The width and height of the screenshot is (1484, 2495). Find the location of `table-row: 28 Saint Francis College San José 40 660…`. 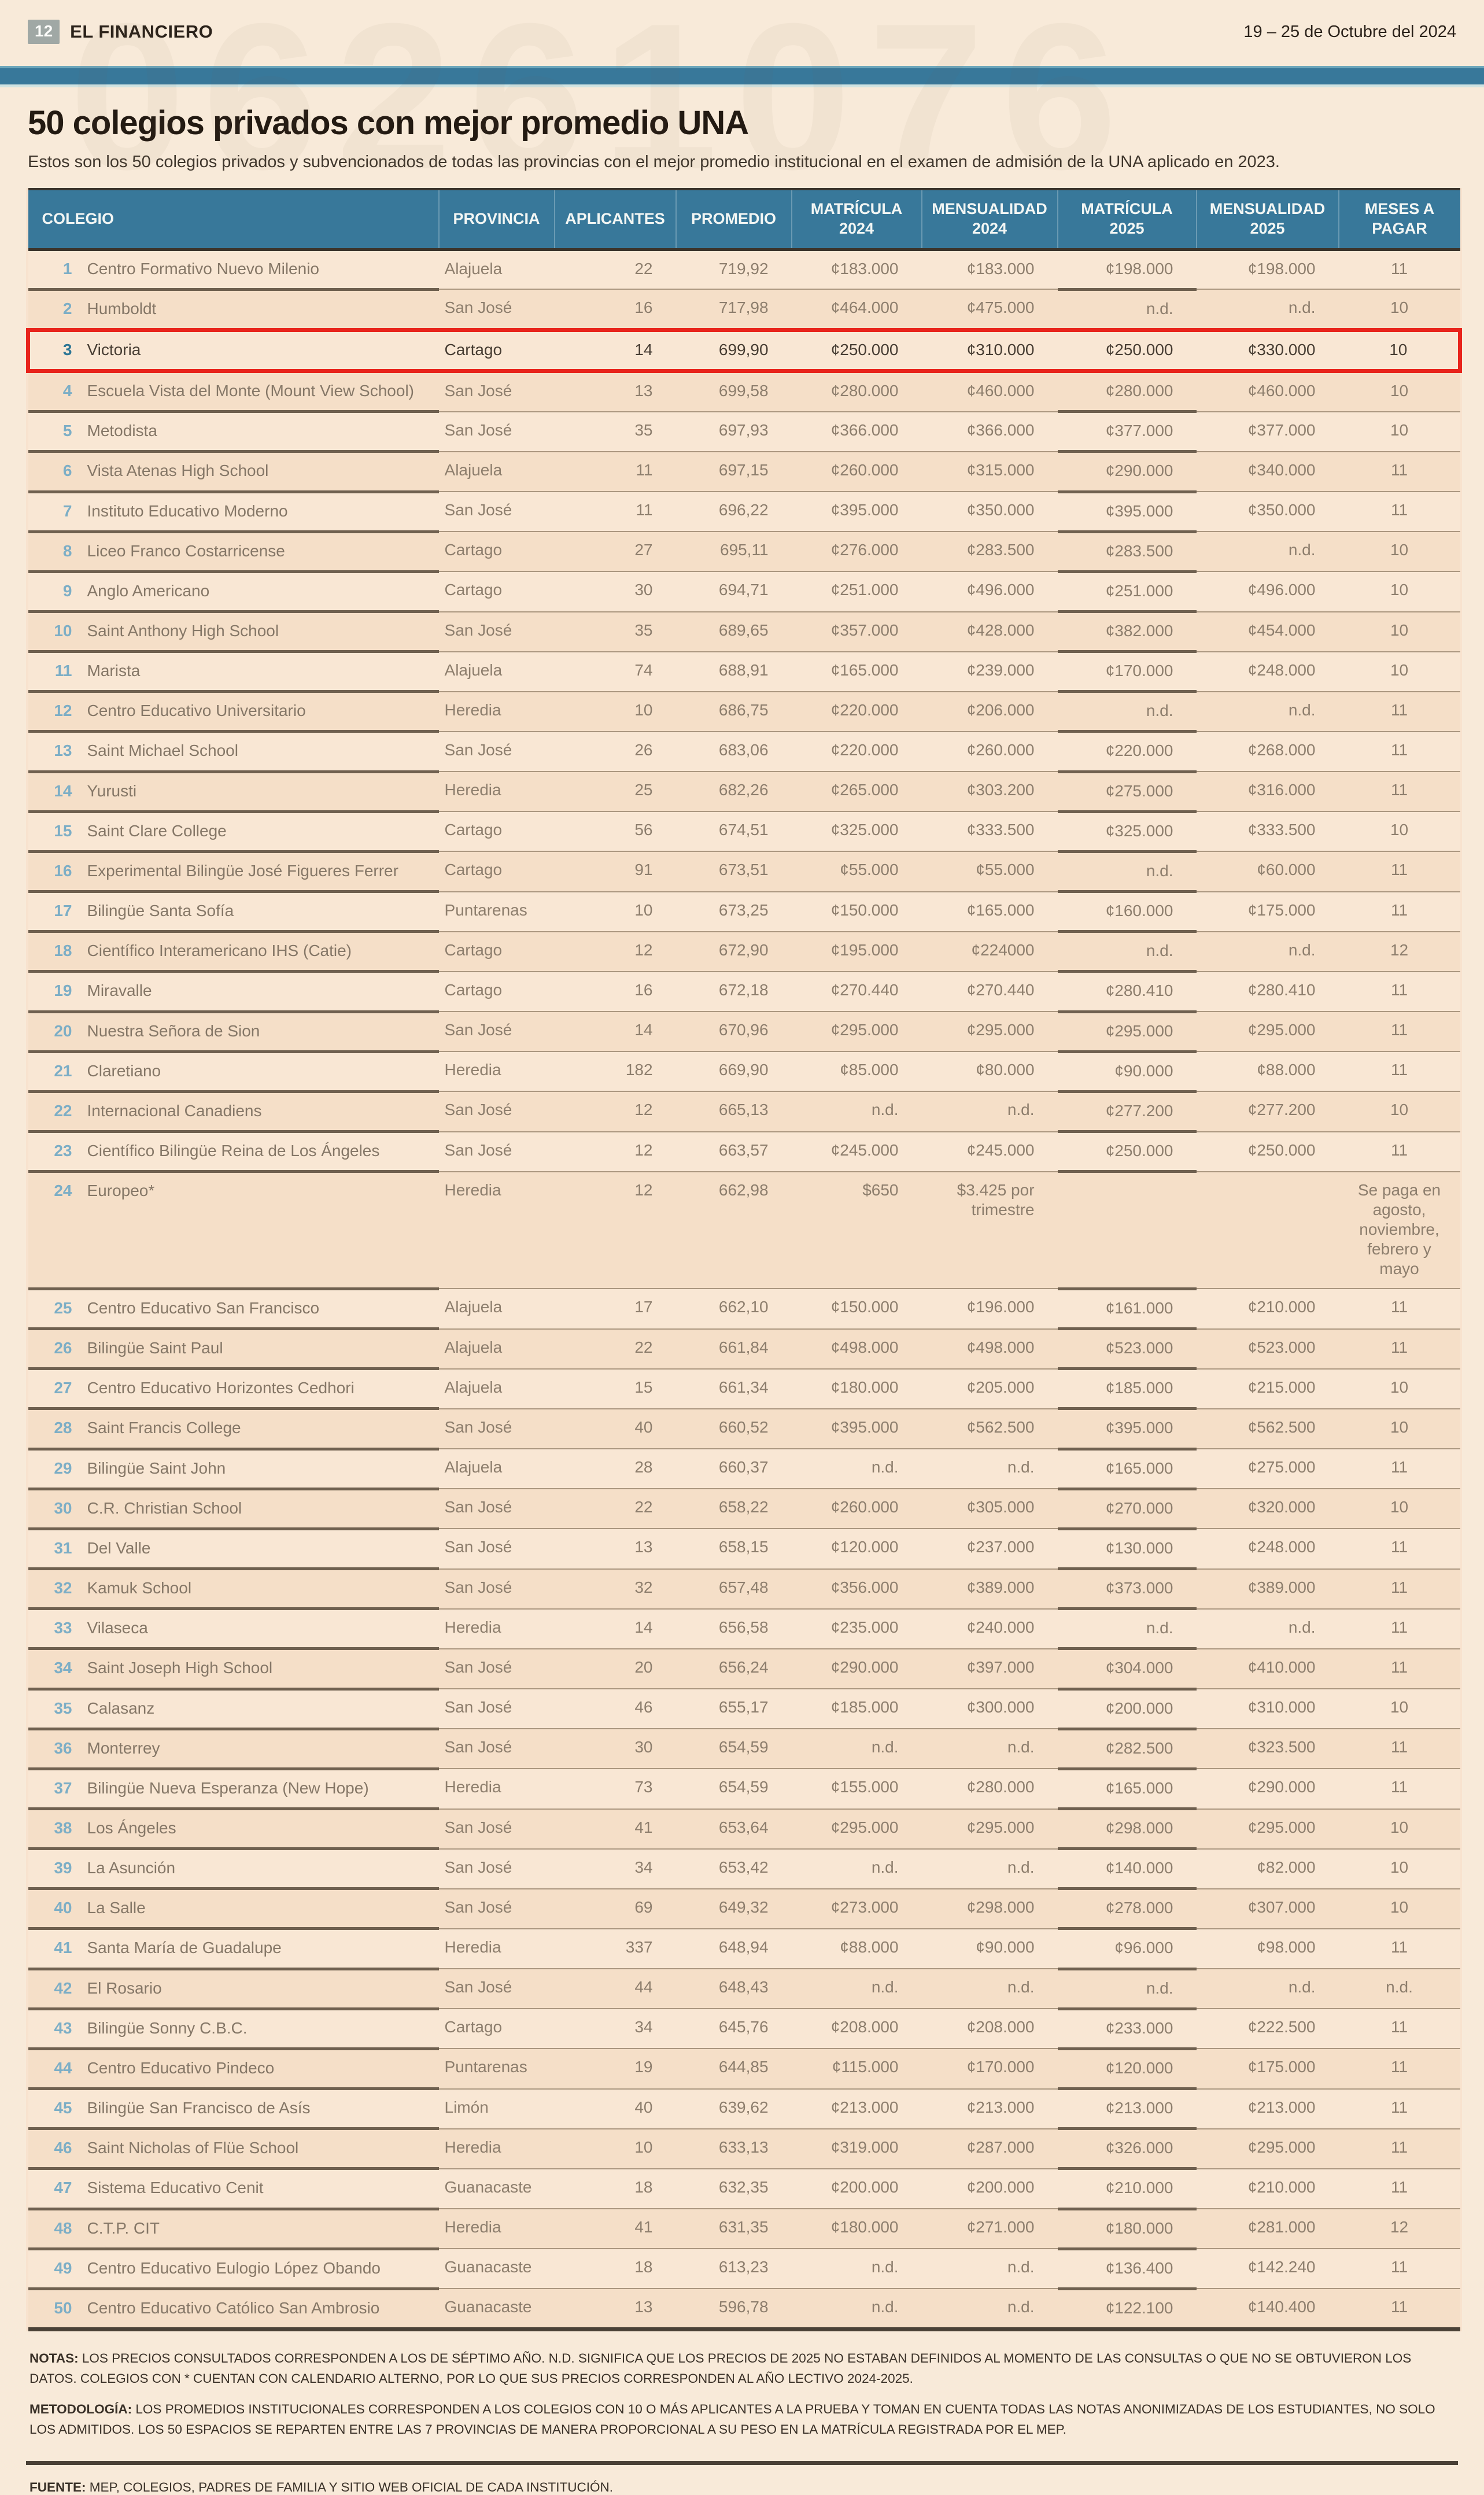

table-row: 28 Saint Francis College San José 40 660… is located at coordinates (744, 1429).